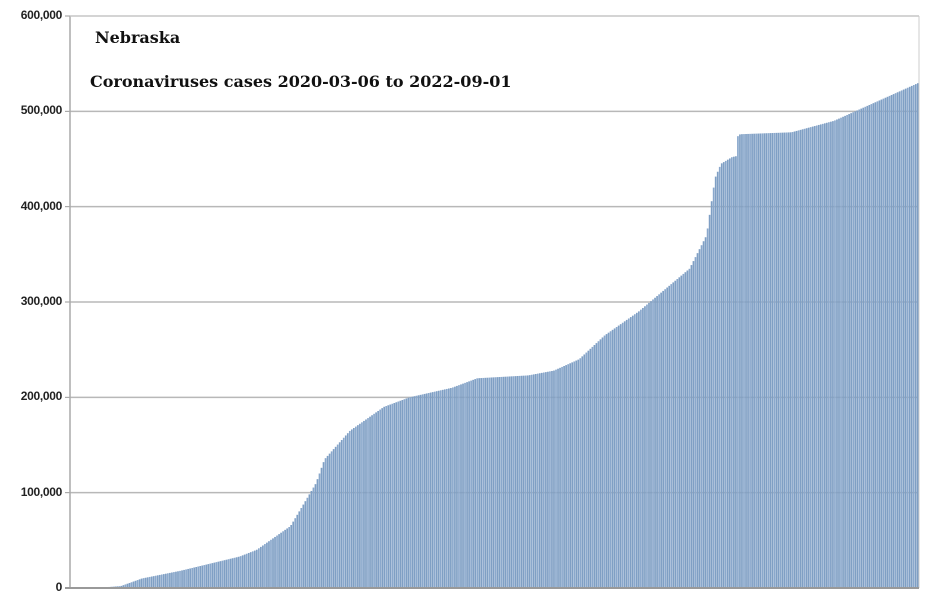 The image size is (936, 612). Describe the element at coordinates (41, 15) in the screenshot. I see `y-tick-label: 600,000` at that location.